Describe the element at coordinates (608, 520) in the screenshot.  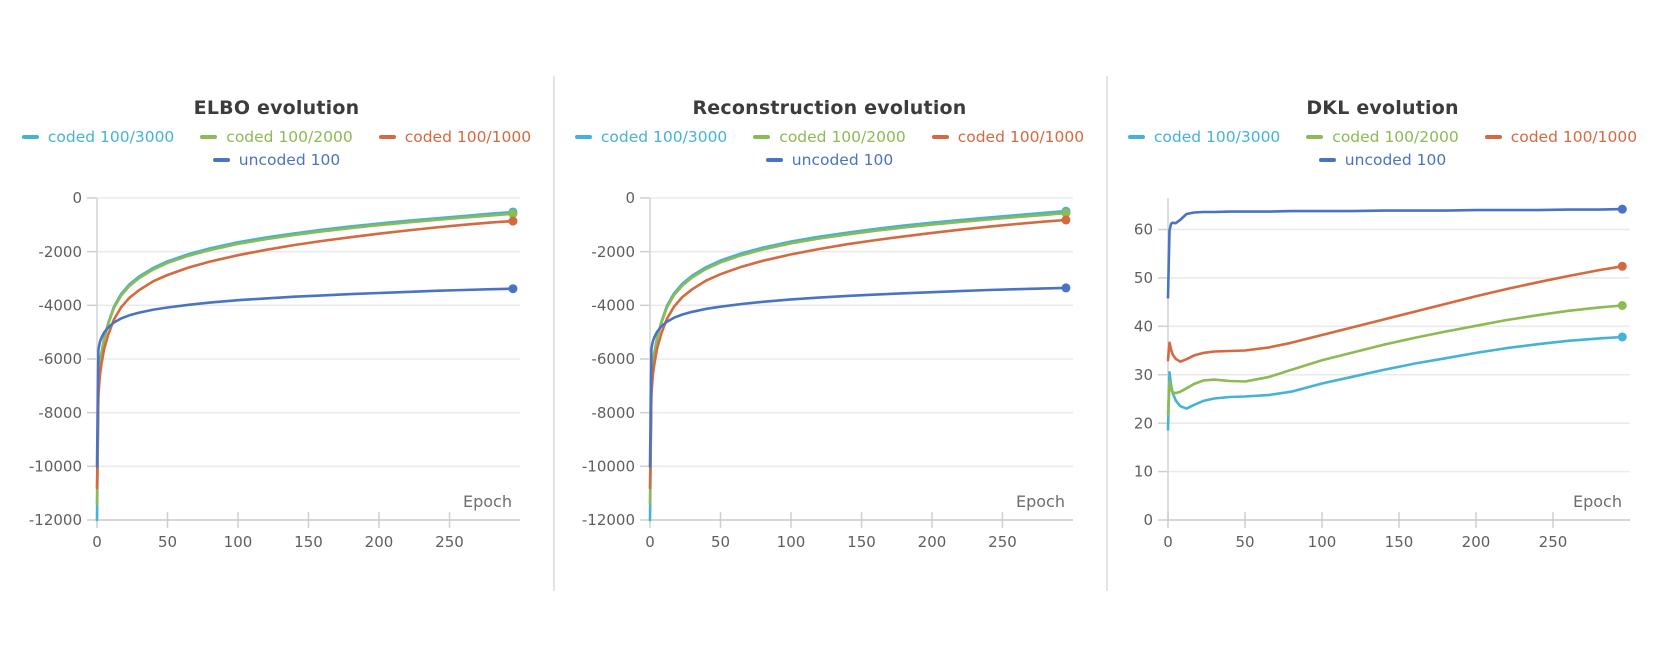
I see `y-tick-label: -12000` at that location.